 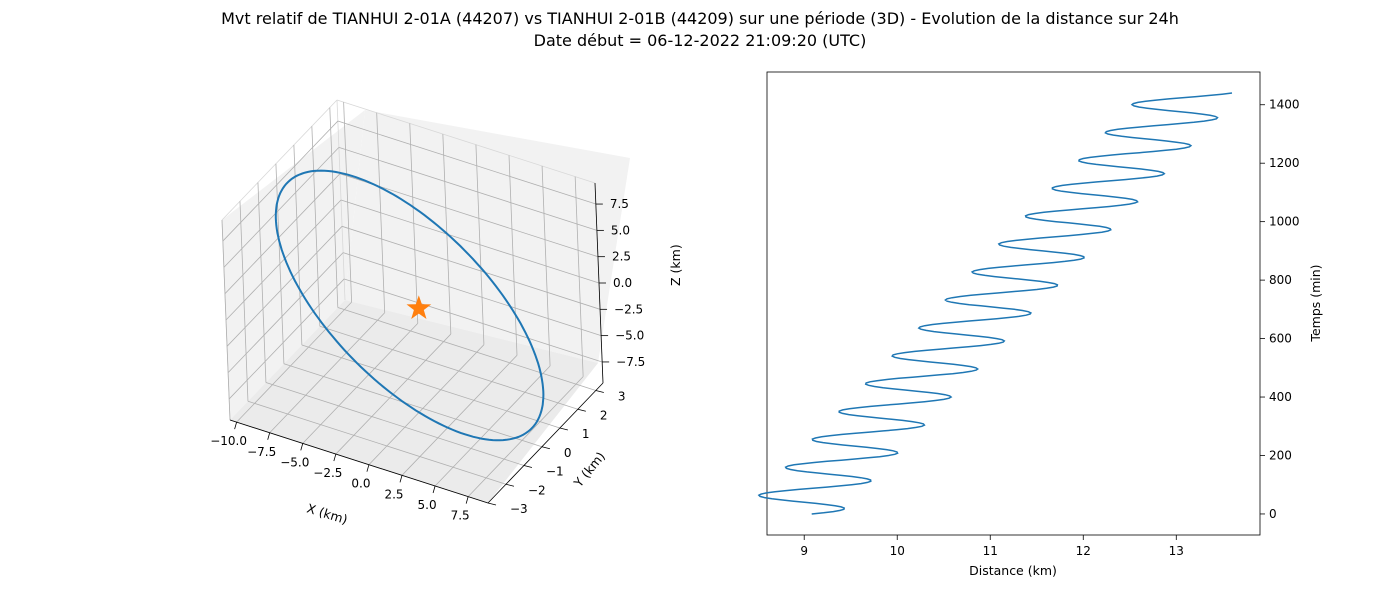 What do you see at coordinates (360, 484) in the screenshot?
I see `x-tick-label-3d: 0.0` at bounding box center [360, 484].